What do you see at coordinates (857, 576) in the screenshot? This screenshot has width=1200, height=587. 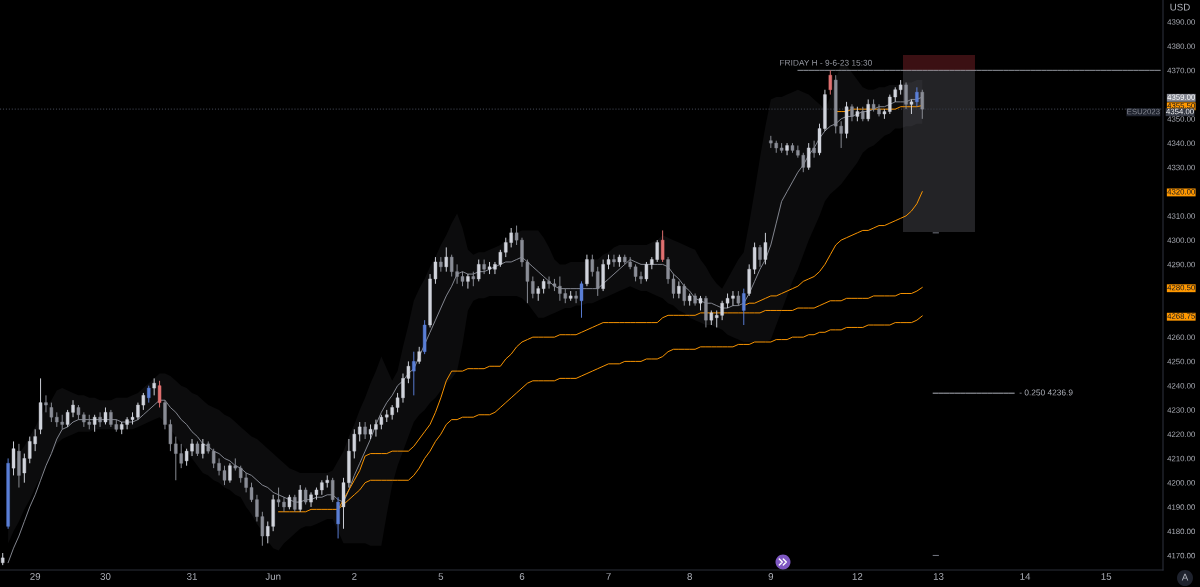 I see `x-tick-label: 12` at bounding box center [857, 576].